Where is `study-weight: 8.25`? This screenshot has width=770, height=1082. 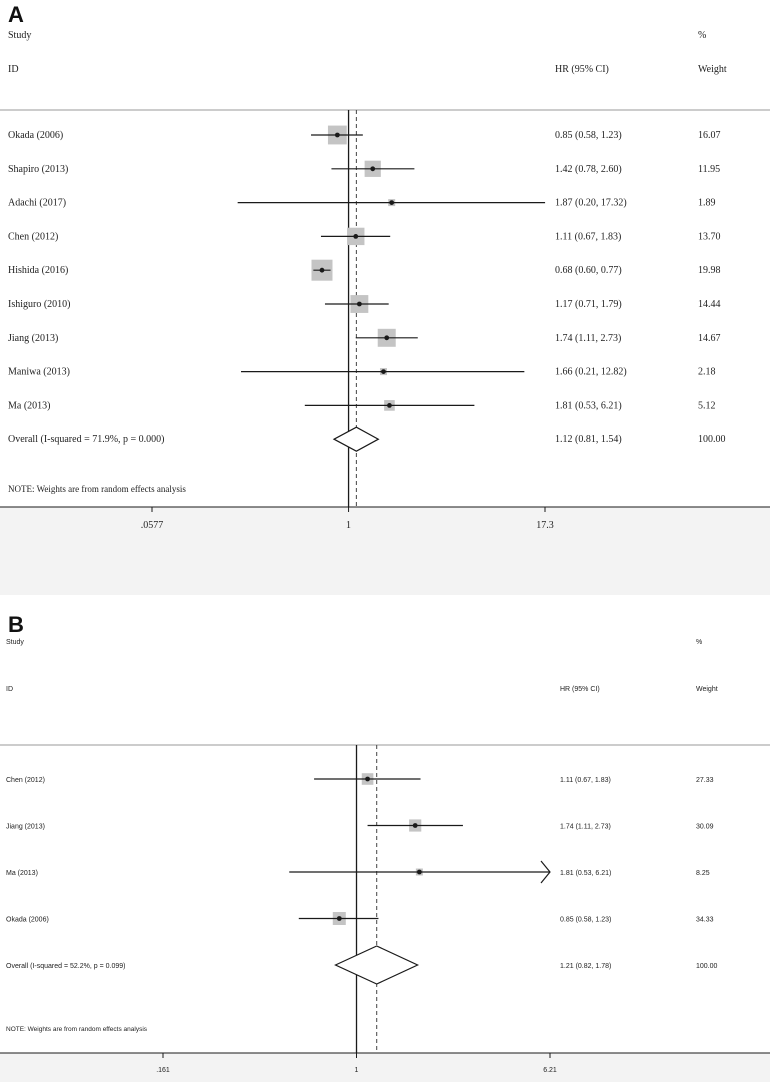 study-weight: 8.25 is located at coordinates (703, 873).